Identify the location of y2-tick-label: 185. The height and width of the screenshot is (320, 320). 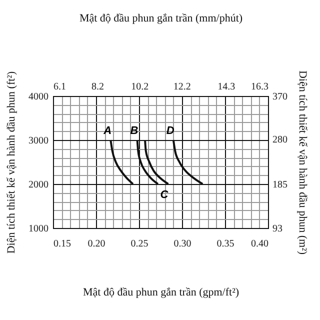
(280, 185).